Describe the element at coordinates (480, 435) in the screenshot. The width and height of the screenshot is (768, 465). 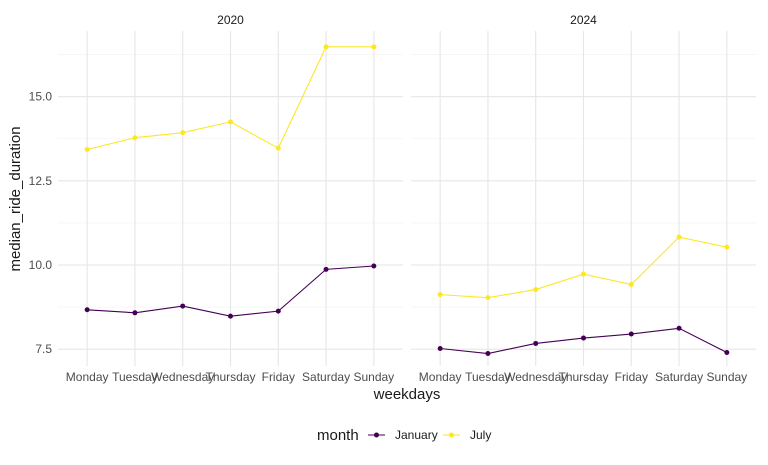
I see `legend-label: July` at that location.